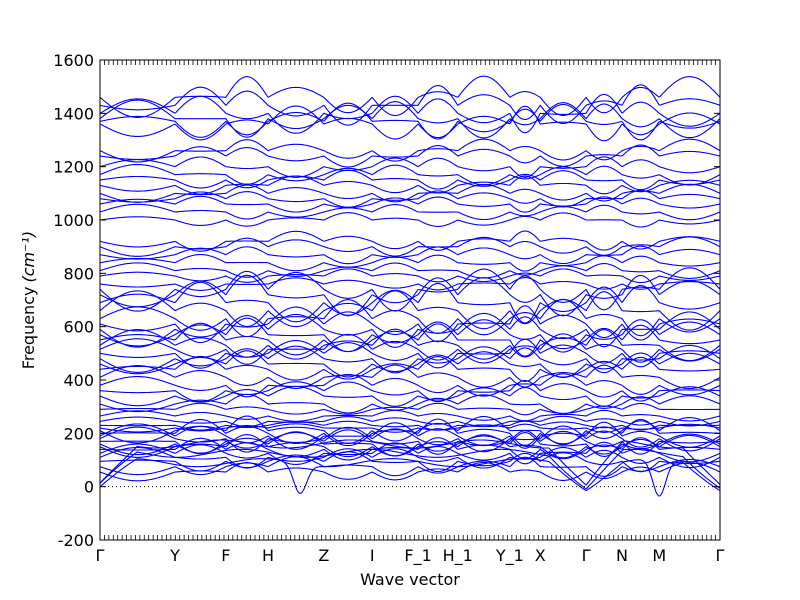  Describe the element at coordinates (76, 540) in the screenshot. I see `y-tick-label: -200` at that location.